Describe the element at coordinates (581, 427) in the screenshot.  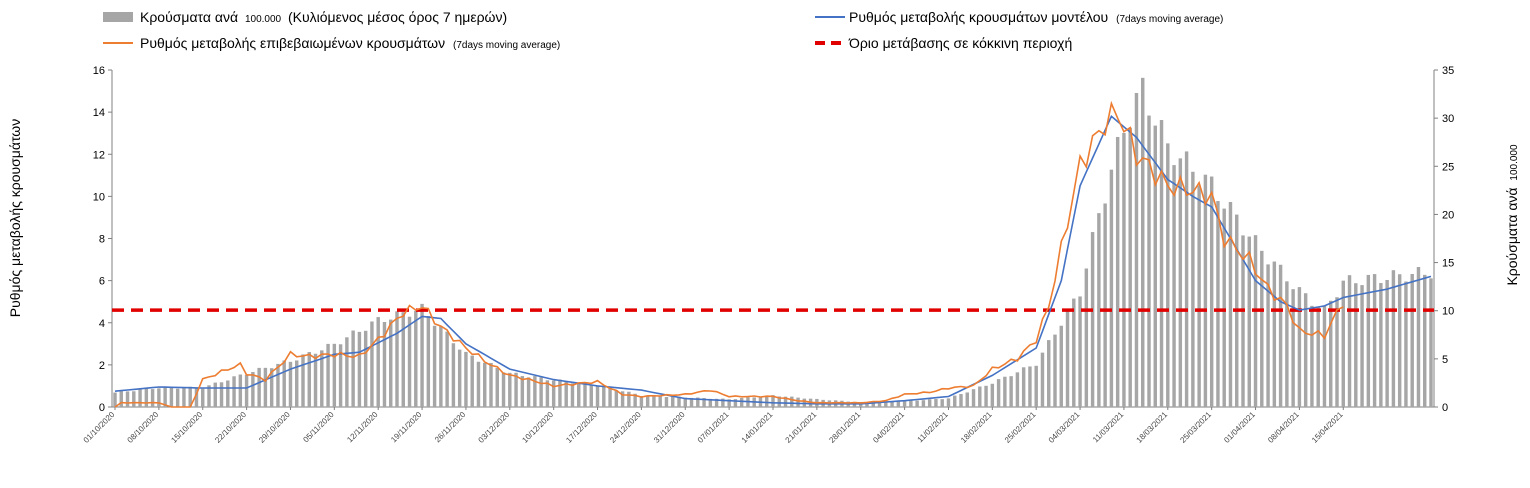
I see `x-tick-label: 17/12/2020` at that location.